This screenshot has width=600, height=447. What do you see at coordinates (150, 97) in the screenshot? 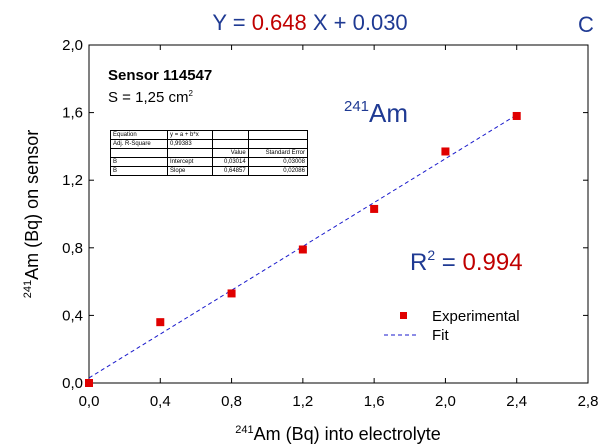
I see `sensor-area: S = 1,25 cm2` at bounding box center [150, 97].